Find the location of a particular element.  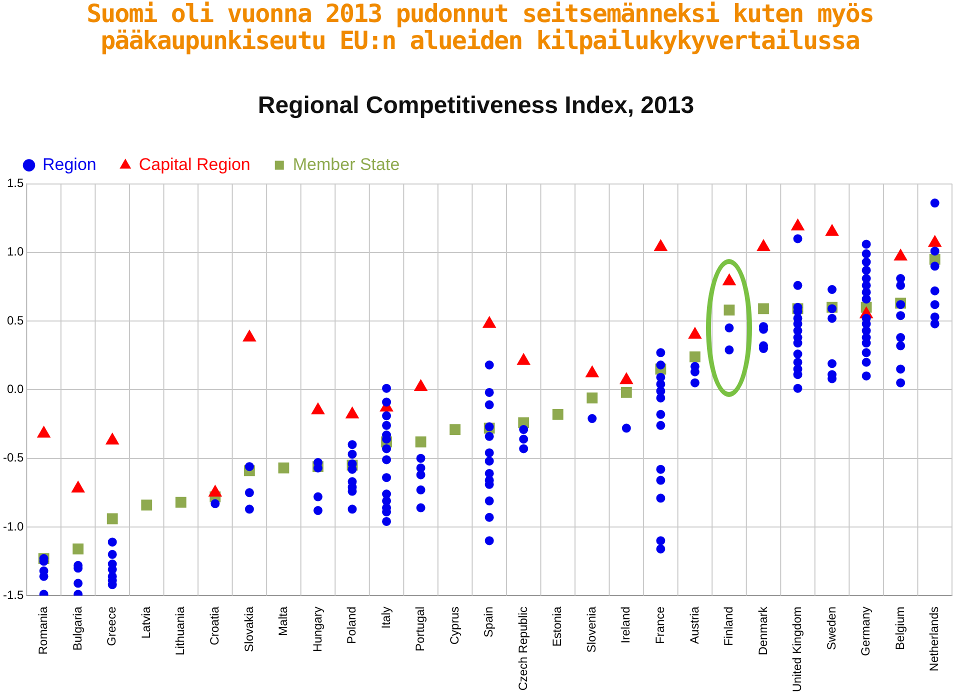

chart-title: Suomi oli vuonna 2013 pudonnut seitsemänneksi kuten myös pääkaupunkiseutu EU:n alueiden kilpailukykyvertailussa is located at coordinates (480, 27).